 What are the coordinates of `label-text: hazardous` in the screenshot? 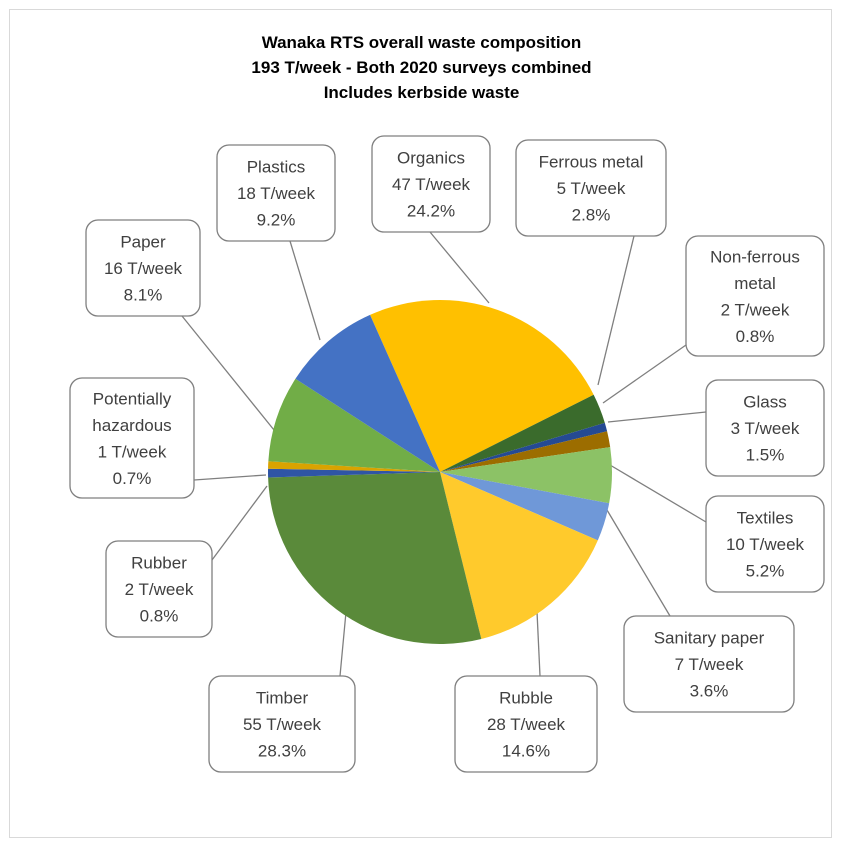 It's located at (131, 425).